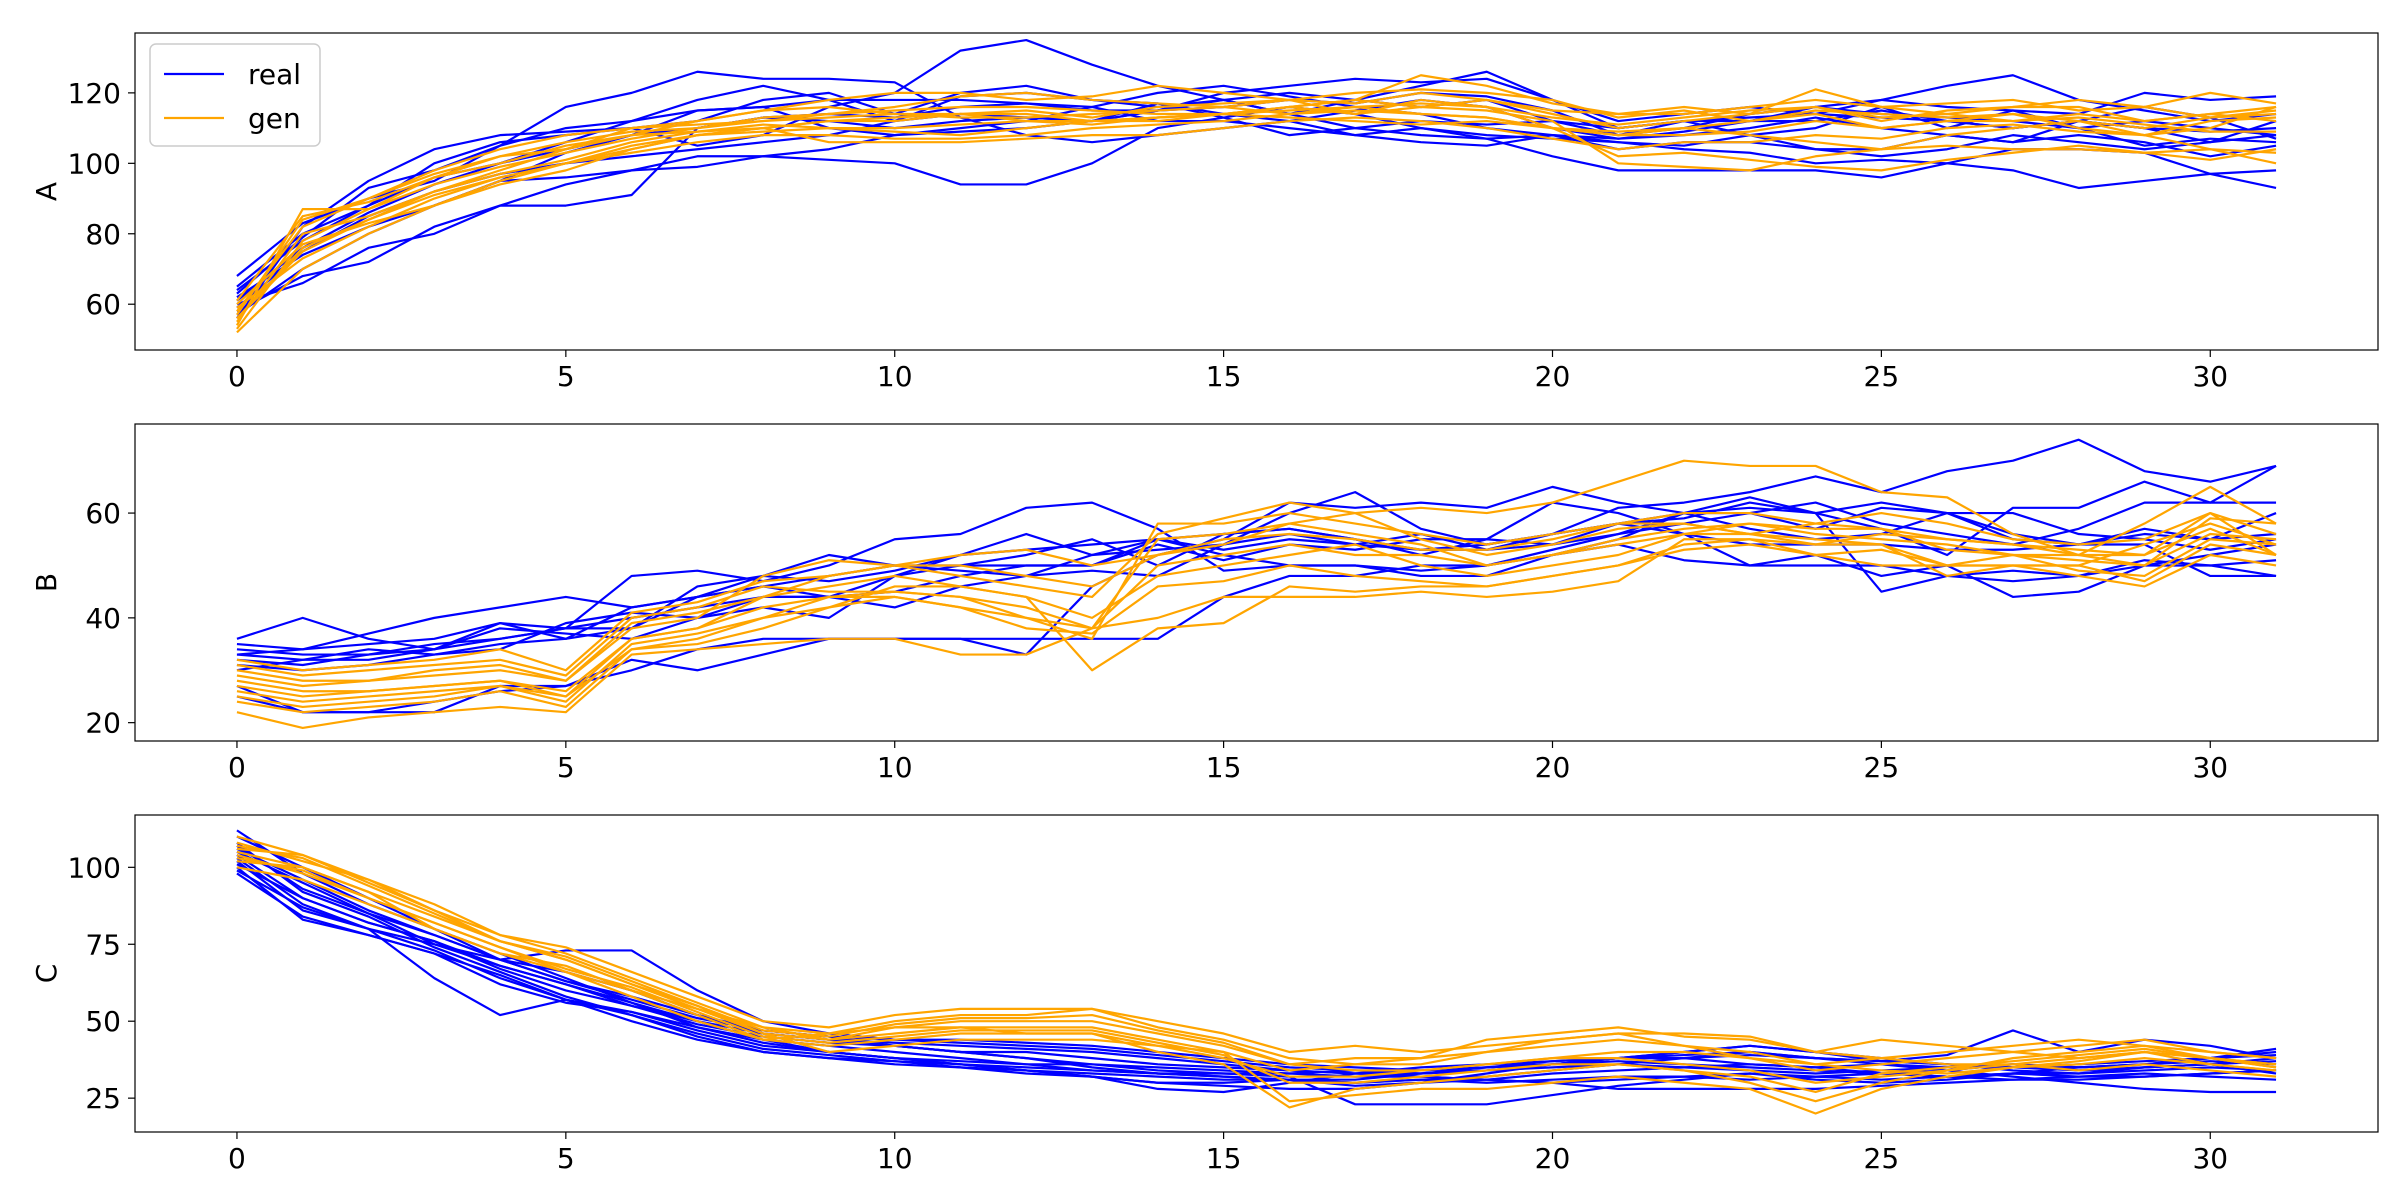 Image resolution: width=2400 pixels, height=1200 pixels. Describe the element at coordinates (103, 234) in the screenshot. I see `y-tick-label: 80` at that location.